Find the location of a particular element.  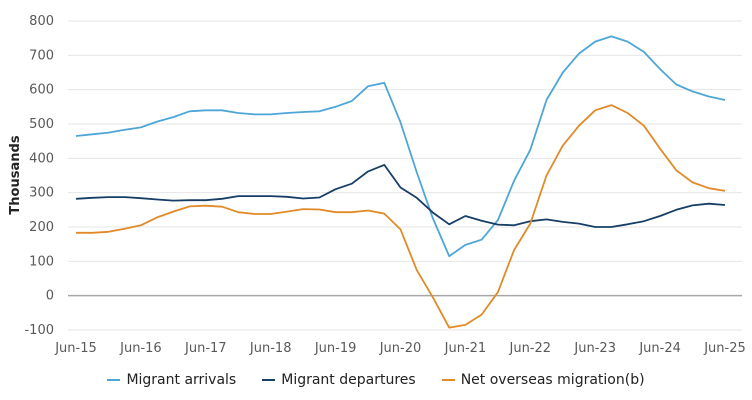

legend-label: Migrant departures is located at coordinates (348, 380).